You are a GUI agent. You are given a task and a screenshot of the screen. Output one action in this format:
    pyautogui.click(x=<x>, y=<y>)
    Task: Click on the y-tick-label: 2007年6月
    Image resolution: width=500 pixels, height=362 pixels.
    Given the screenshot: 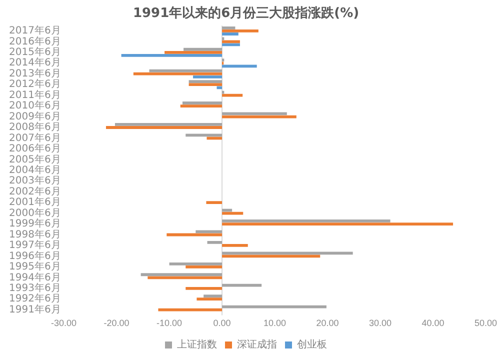 What is the action you would take?
    pyautogui.click(x=35, y=138)
    